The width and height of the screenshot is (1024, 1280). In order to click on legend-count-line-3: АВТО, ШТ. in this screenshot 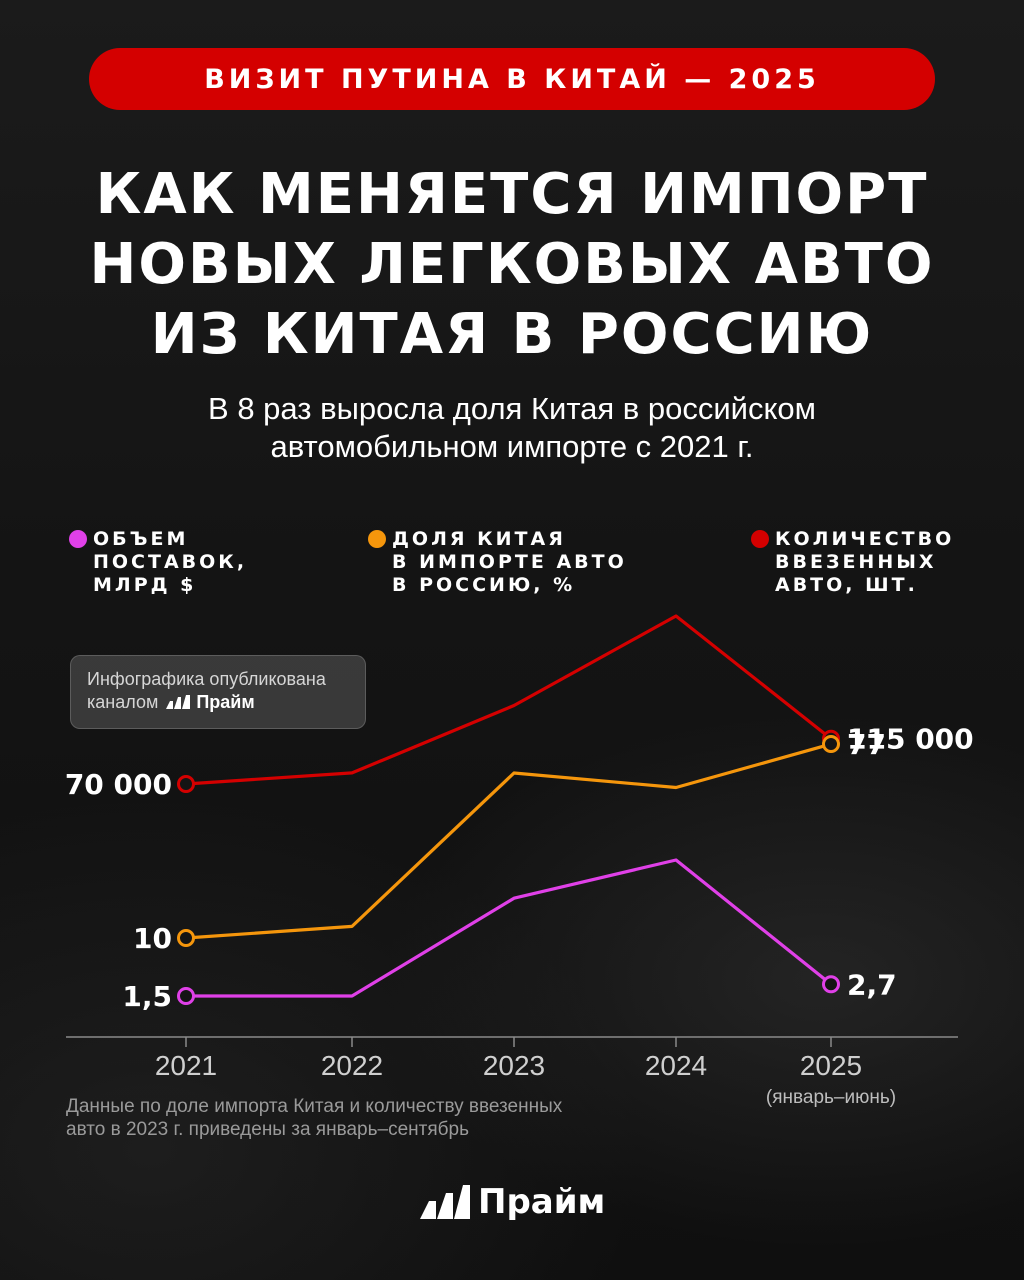, I will do `click(846, 585)`.